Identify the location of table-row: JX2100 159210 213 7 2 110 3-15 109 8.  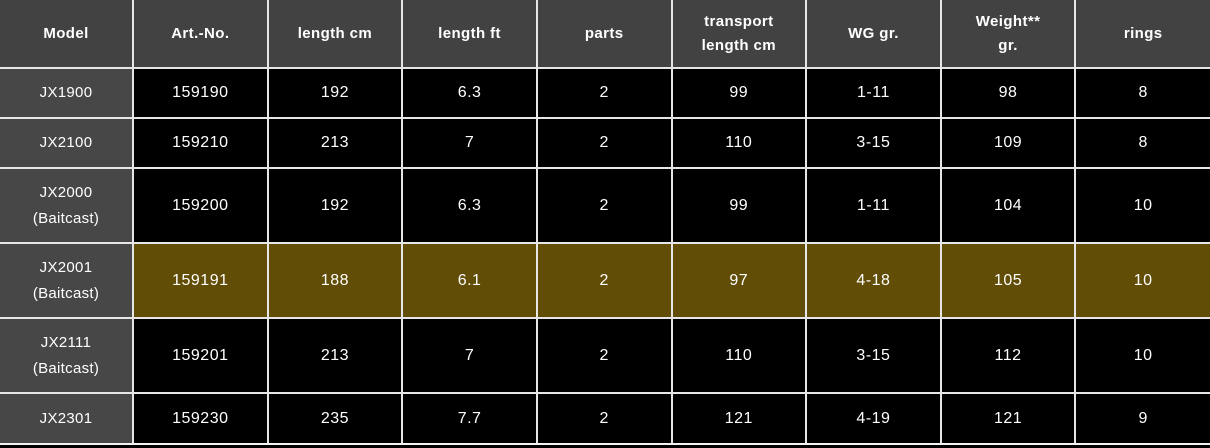
(605, 143).